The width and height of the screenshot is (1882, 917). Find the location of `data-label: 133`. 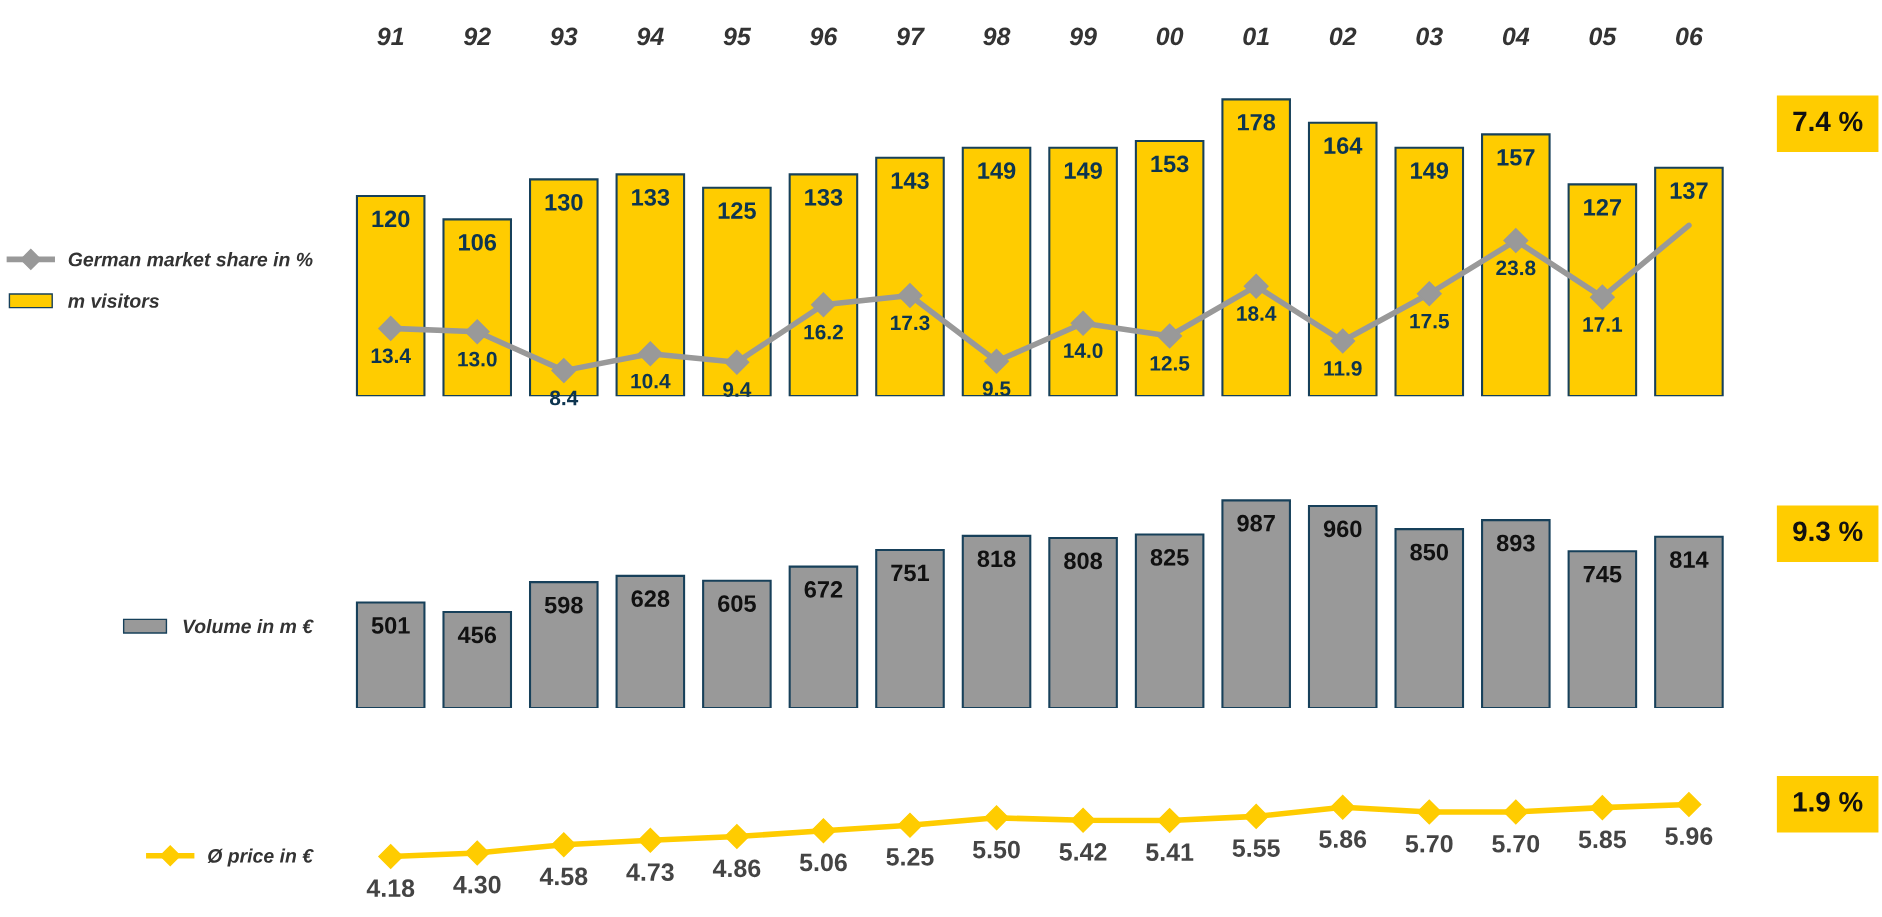

data-label: 133 is located at coordinates (824, 197).